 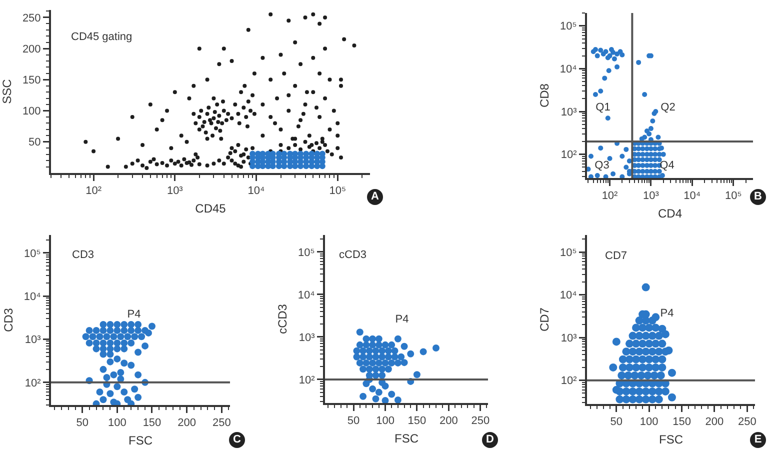 What do you see at coordinates (283, 319) in the screenshot?
I see `y-axis-title: cCD3` at bounding box center [283, 319].